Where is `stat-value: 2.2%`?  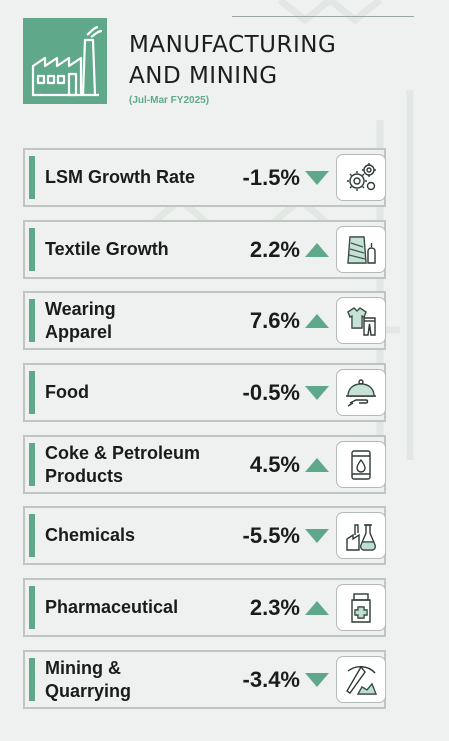 stat-value: 2.2% is located at coordinates (274, 249).